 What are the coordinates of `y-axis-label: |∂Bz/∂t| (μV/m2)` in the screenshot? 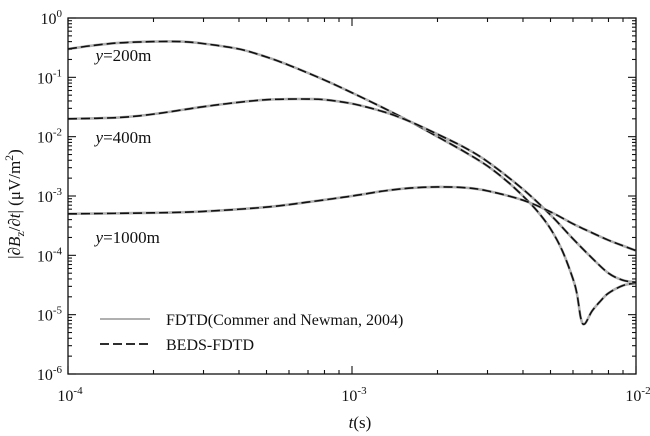 It's located at (14, 204).